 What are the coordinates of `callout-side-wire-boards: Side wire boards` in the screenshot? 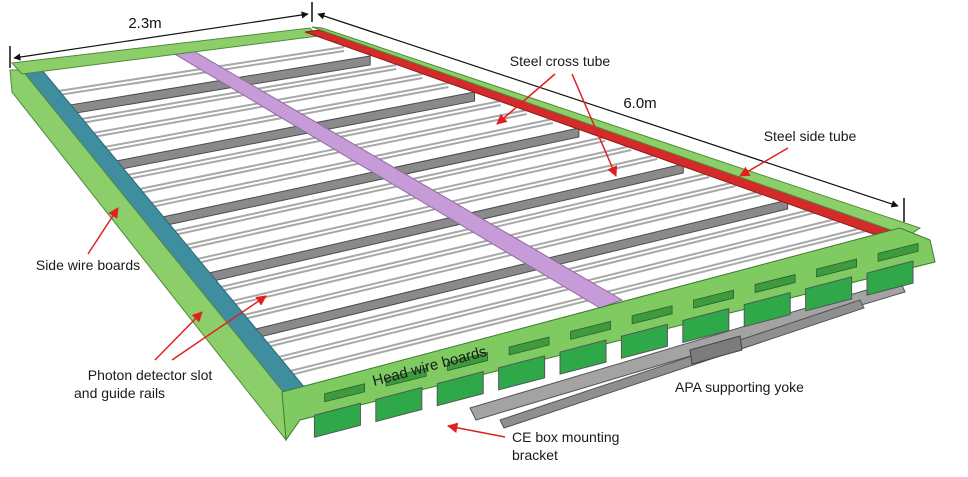 It's located at (88, 240).